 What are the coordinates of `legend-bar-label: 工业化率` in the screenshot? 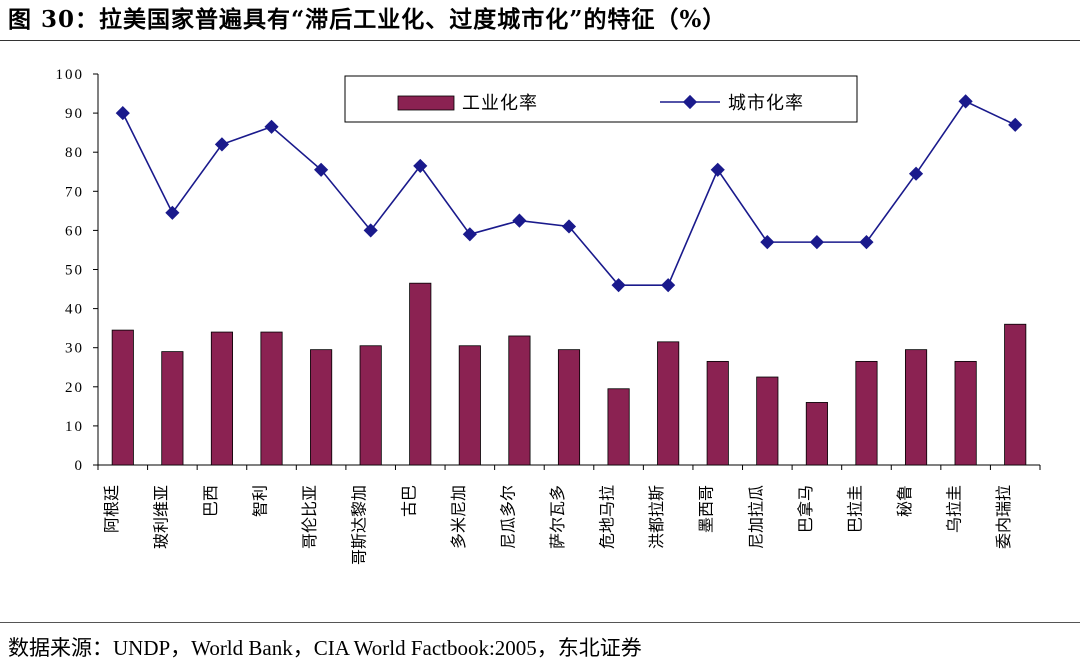 It's located at (500, 103).